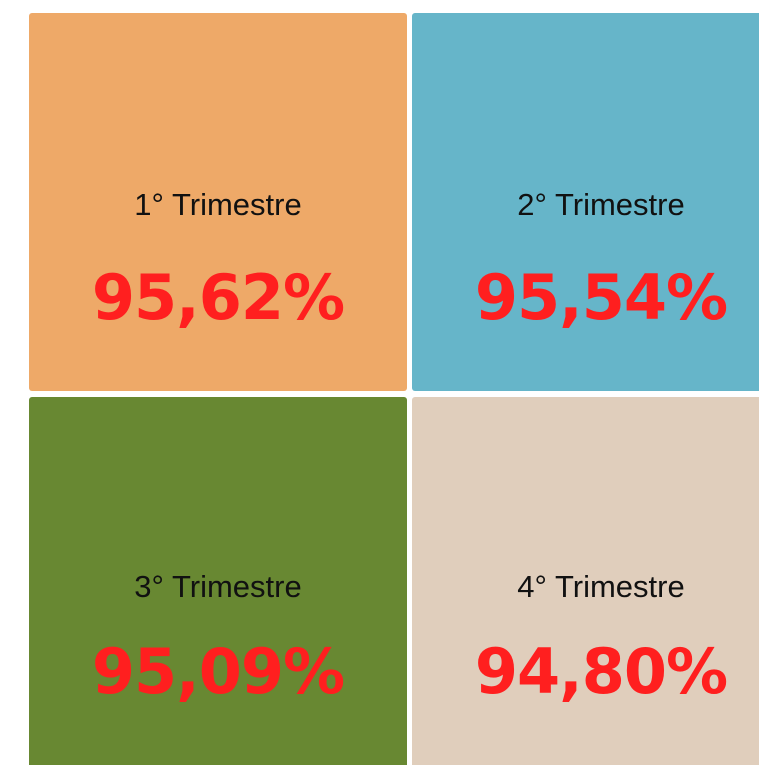 Image resolution: width=759 pixels, height=765 pixels. What do you see at coordinates (218, 671) in the screenshot?
I see `tile-value: 95,09%` at bounding box center [218, 671].